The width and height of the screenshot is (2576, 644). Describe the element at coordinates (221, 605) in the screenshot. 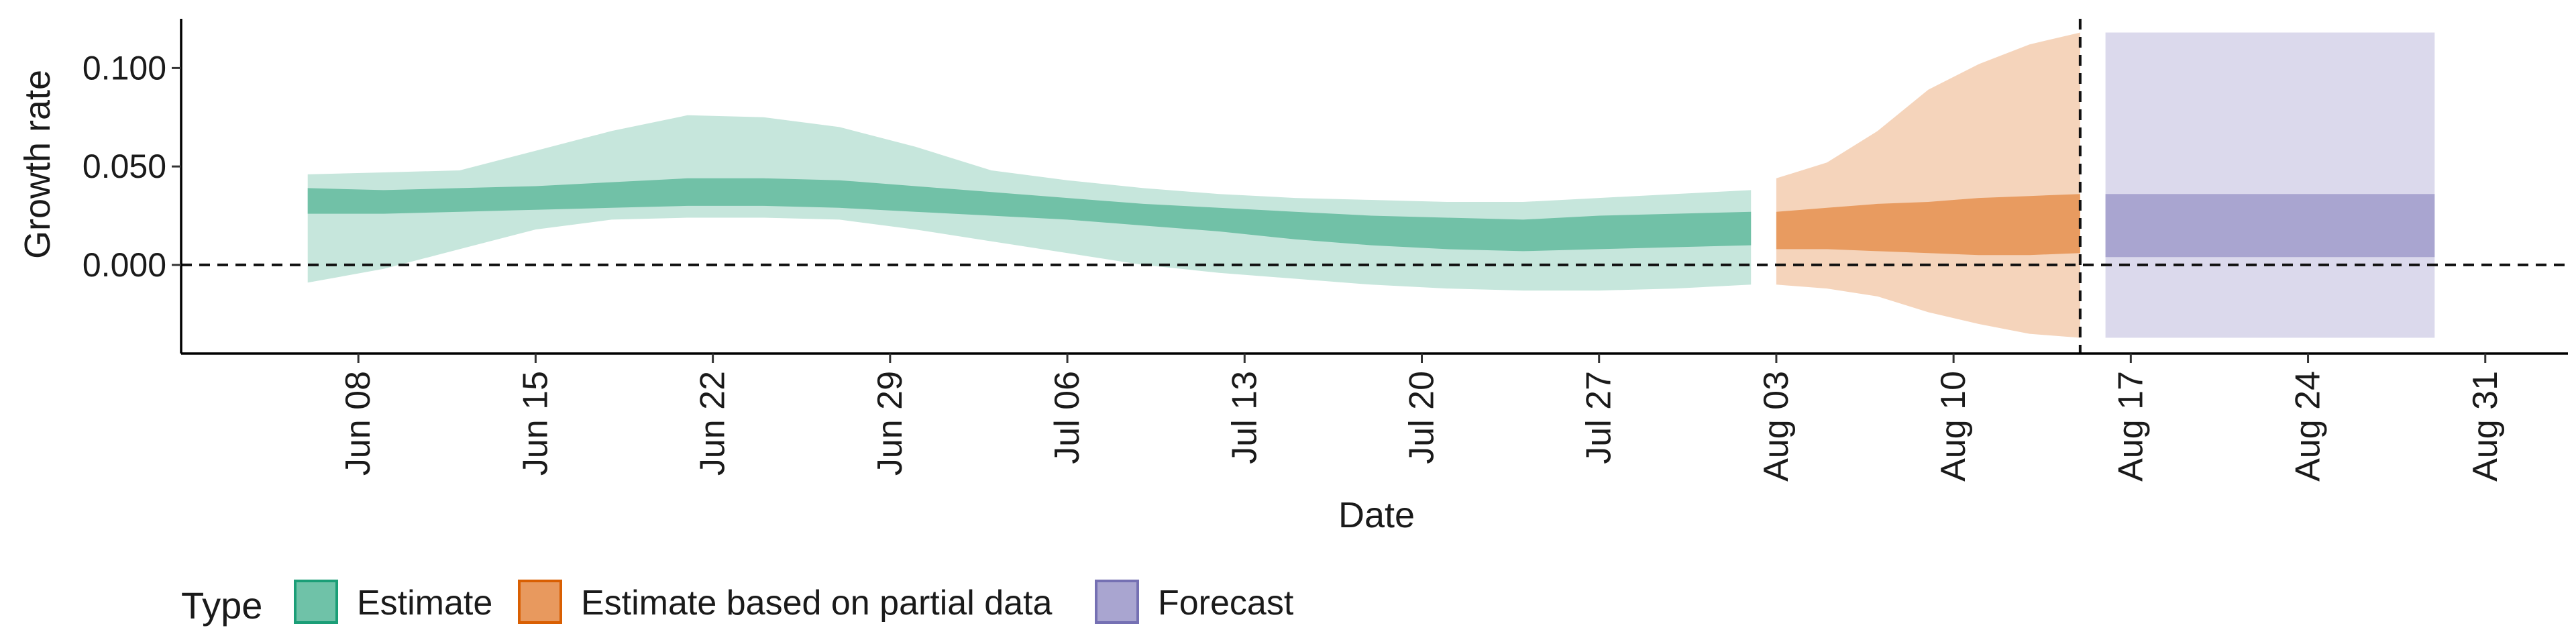

I see `legend-title: Type` at that location.